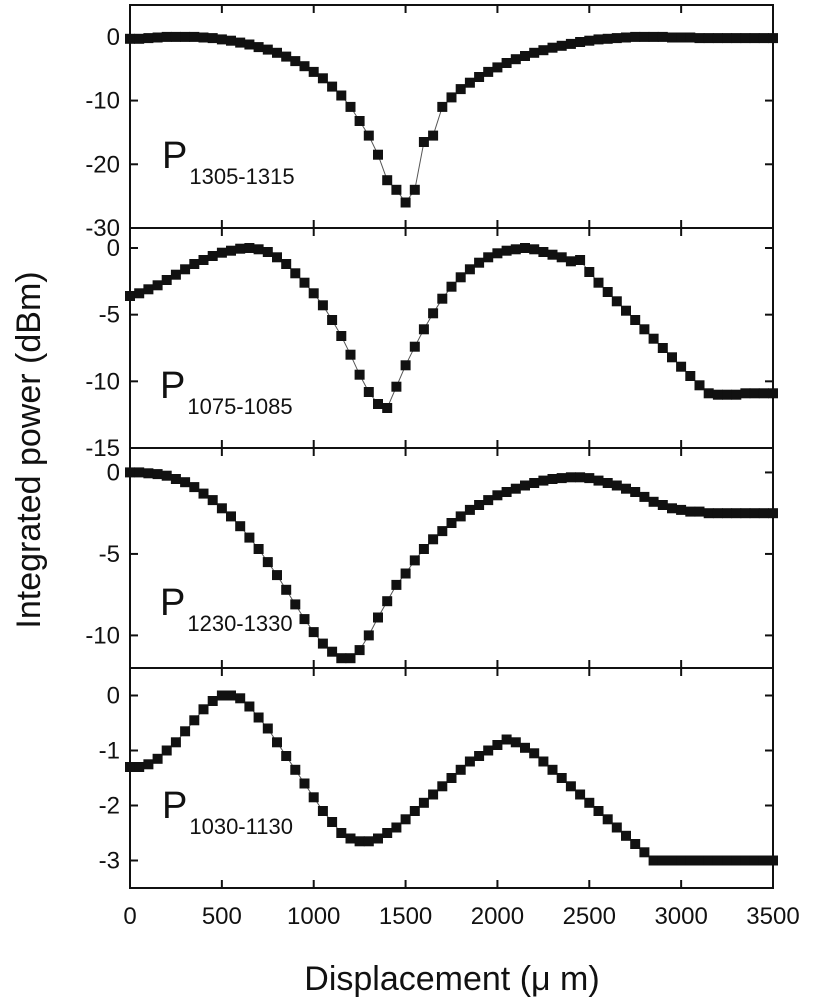 Image resolution: width=816 pixels, height=1000 pixels. What do you see at coordinates (102, 101) in the screenshot?
I see `panel-1-y-tick-label: -10` at bounding box center [102, 101].